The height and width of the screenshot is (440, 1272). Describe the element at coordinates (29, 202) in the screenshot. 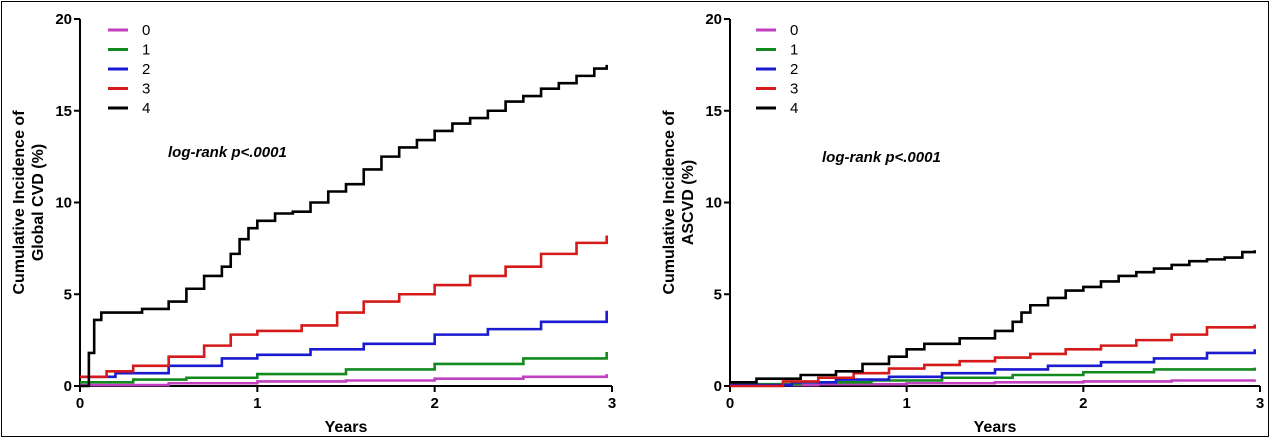

I see `y-axis-title: Cumulative Incidence of Global CVD (%)` at that location.